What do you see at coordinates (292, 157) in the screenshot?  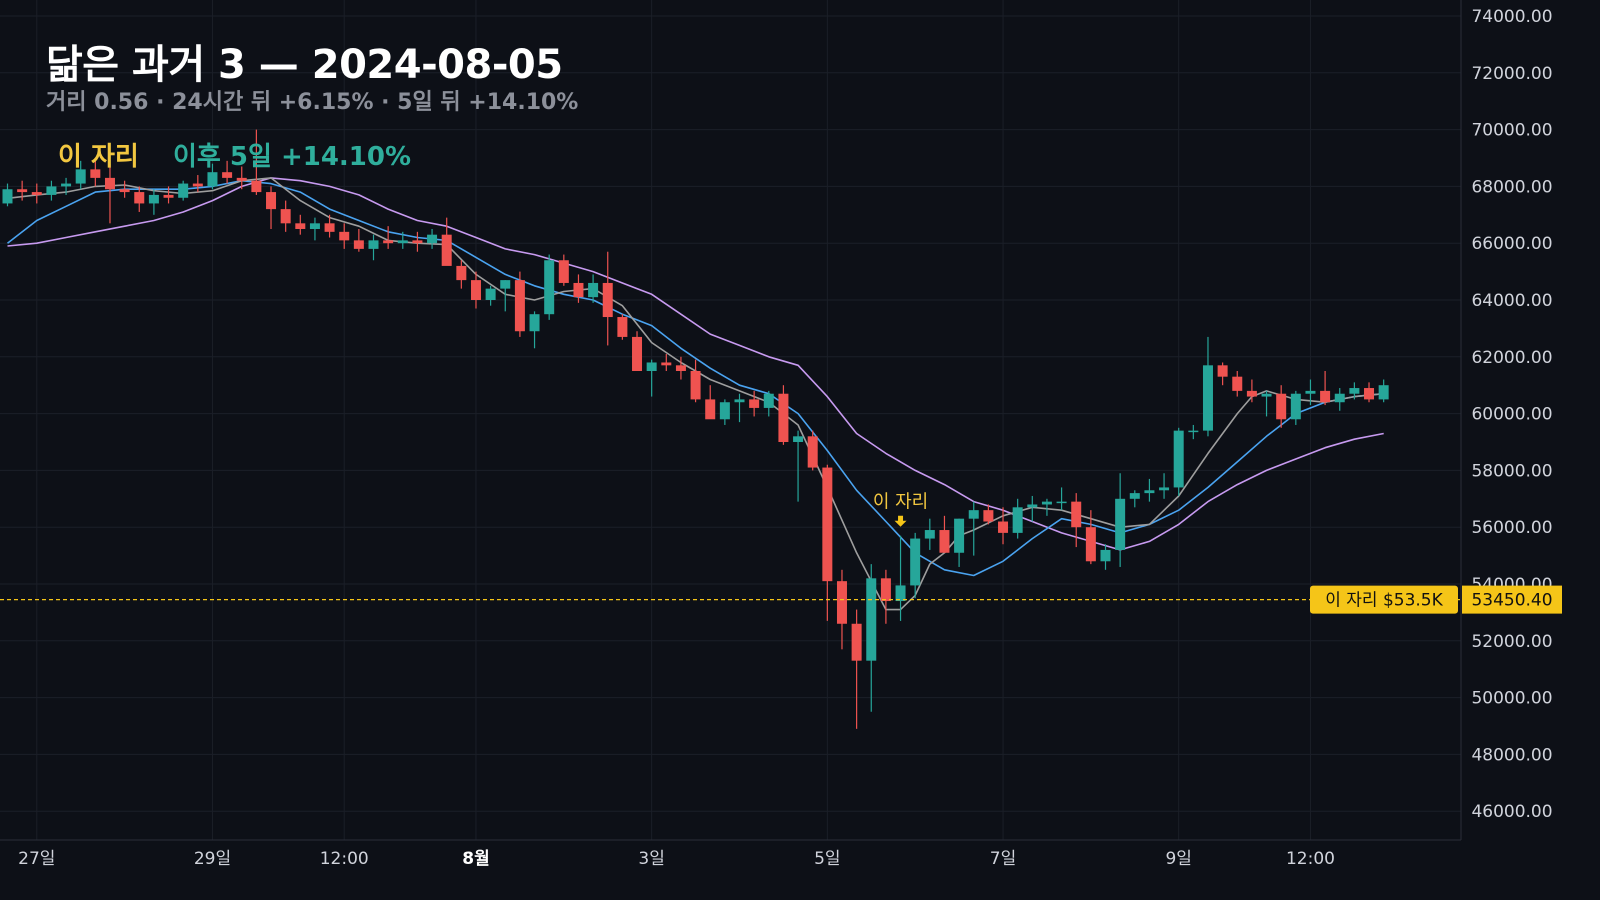 I see `after-legend: 이후 5일 +14.10%` at bounding box center [292, 157].